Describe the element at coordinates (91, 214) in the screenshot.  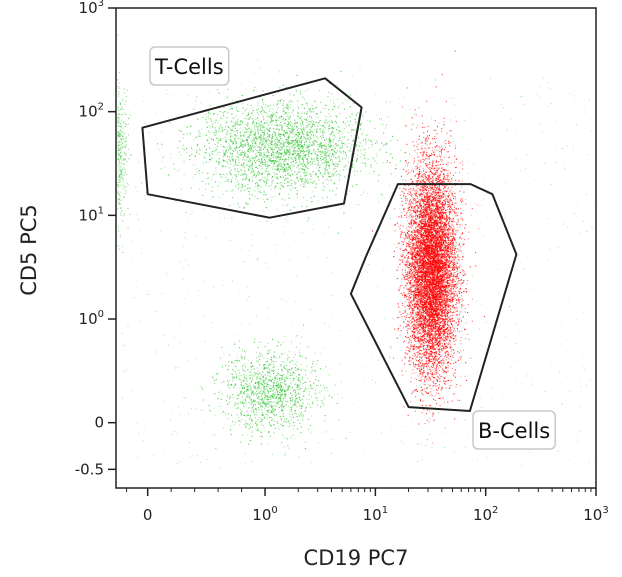
I see `y-tick-label: 10¹` at that location.